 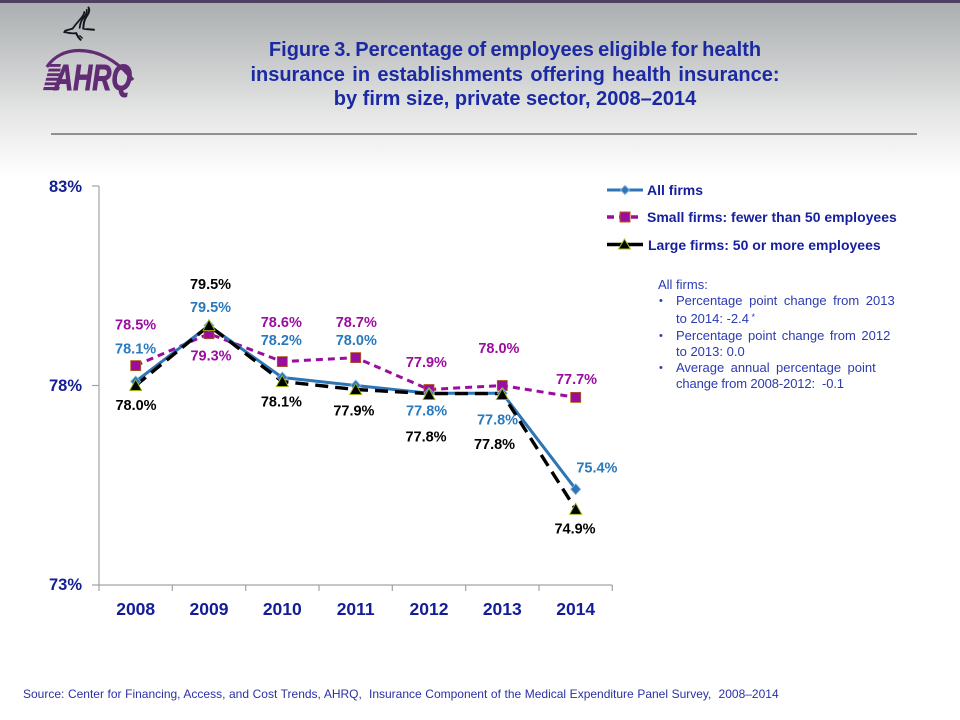 What do you see at coordinates (502, 609) in the screenshot?
I see `svg-text: 2013` at bounding box center [502, 609].